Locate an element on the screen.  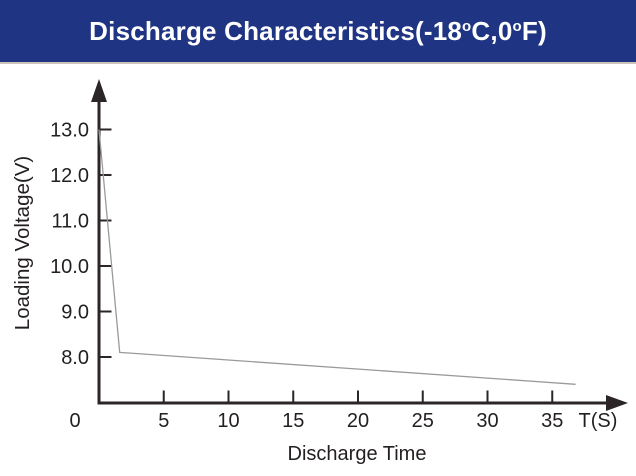
y-tick-label: 13.0 is located at coordinates (69, 131).